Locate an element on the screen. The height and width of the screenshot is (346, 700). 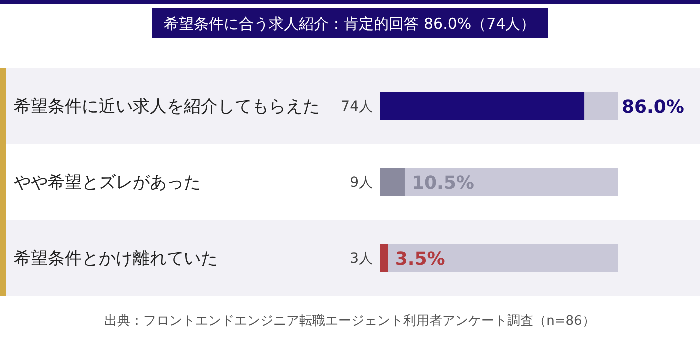
text: 74人 is located at coordinates (357, 107).